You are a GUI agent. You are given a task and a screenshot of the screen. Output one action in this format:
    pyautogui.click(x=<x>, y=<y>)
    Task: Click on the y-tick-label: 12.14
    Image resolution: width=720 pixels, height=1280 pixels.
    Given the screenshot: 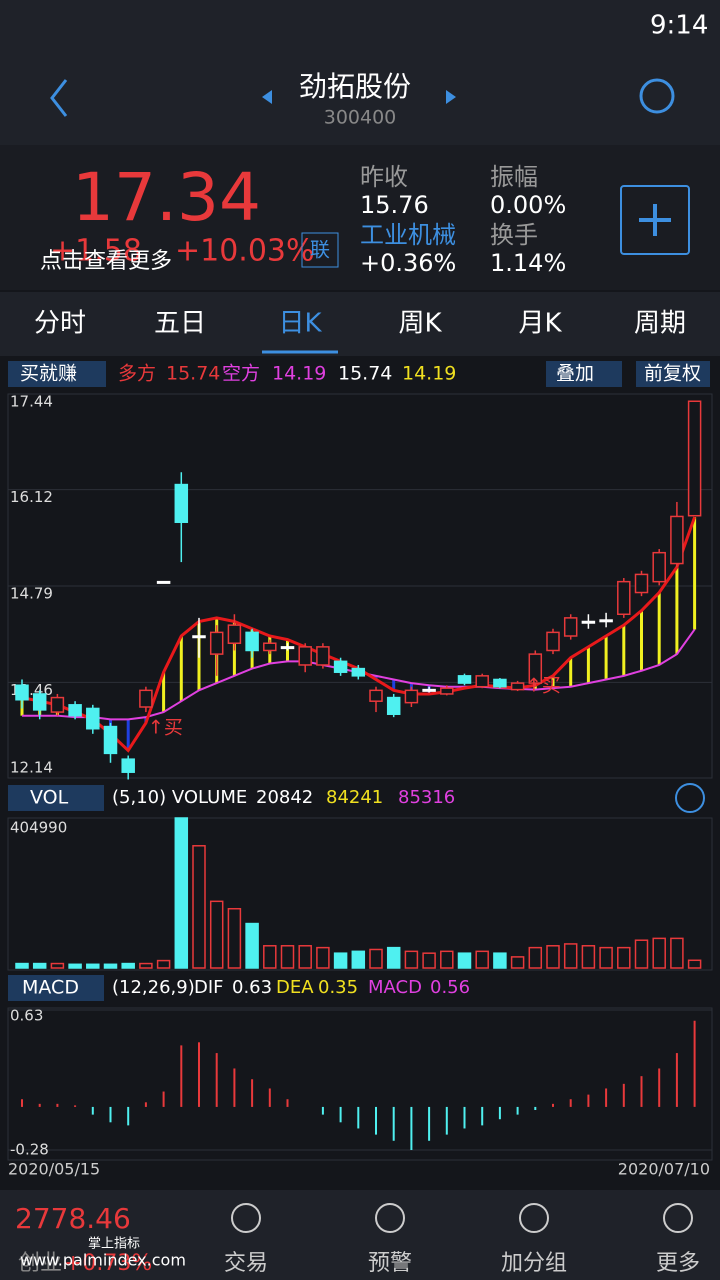 What is the action you would take?
    pyautogui.click(x=31, y=768)
    